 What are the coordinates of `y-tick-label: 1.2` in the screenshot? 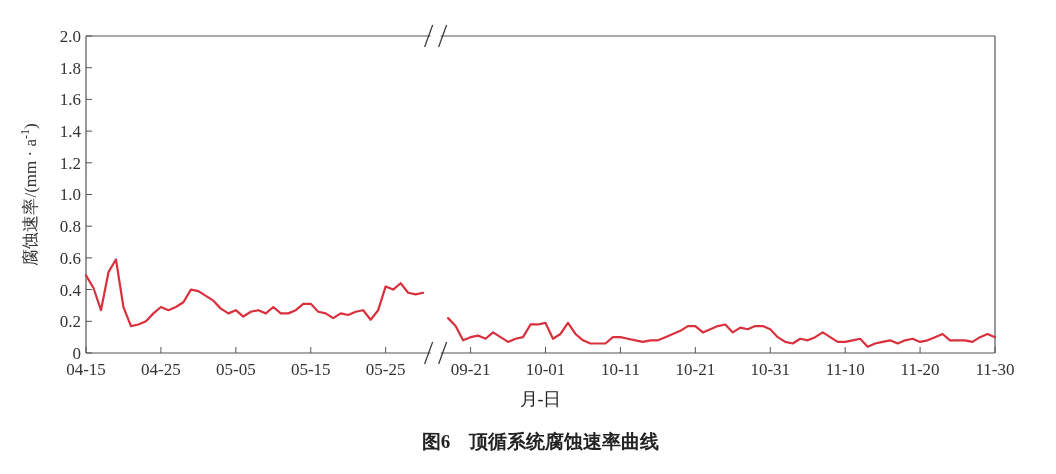 It's located at (70, 163).